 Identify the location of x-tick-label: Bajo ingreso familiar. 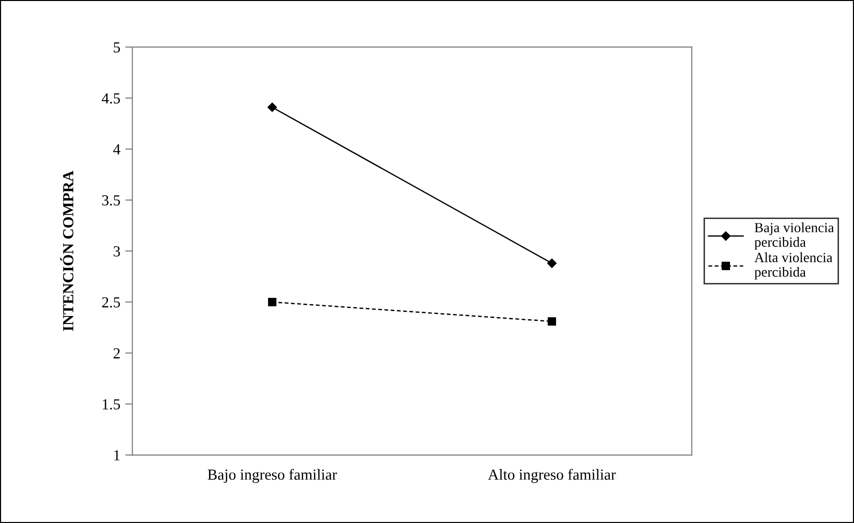
(272, 475).